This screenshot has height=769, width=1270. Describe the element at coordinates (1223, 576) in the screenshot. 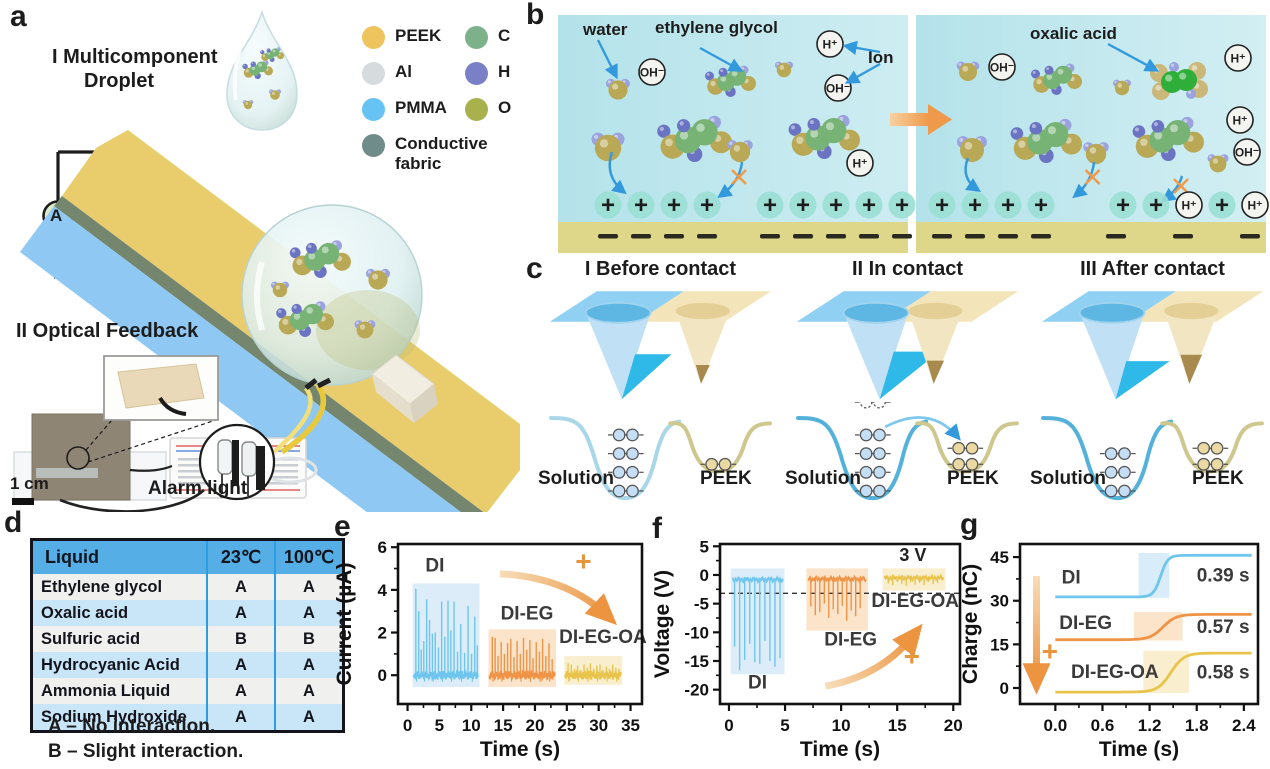

I see `svg-text: 0.39 s` at that location.